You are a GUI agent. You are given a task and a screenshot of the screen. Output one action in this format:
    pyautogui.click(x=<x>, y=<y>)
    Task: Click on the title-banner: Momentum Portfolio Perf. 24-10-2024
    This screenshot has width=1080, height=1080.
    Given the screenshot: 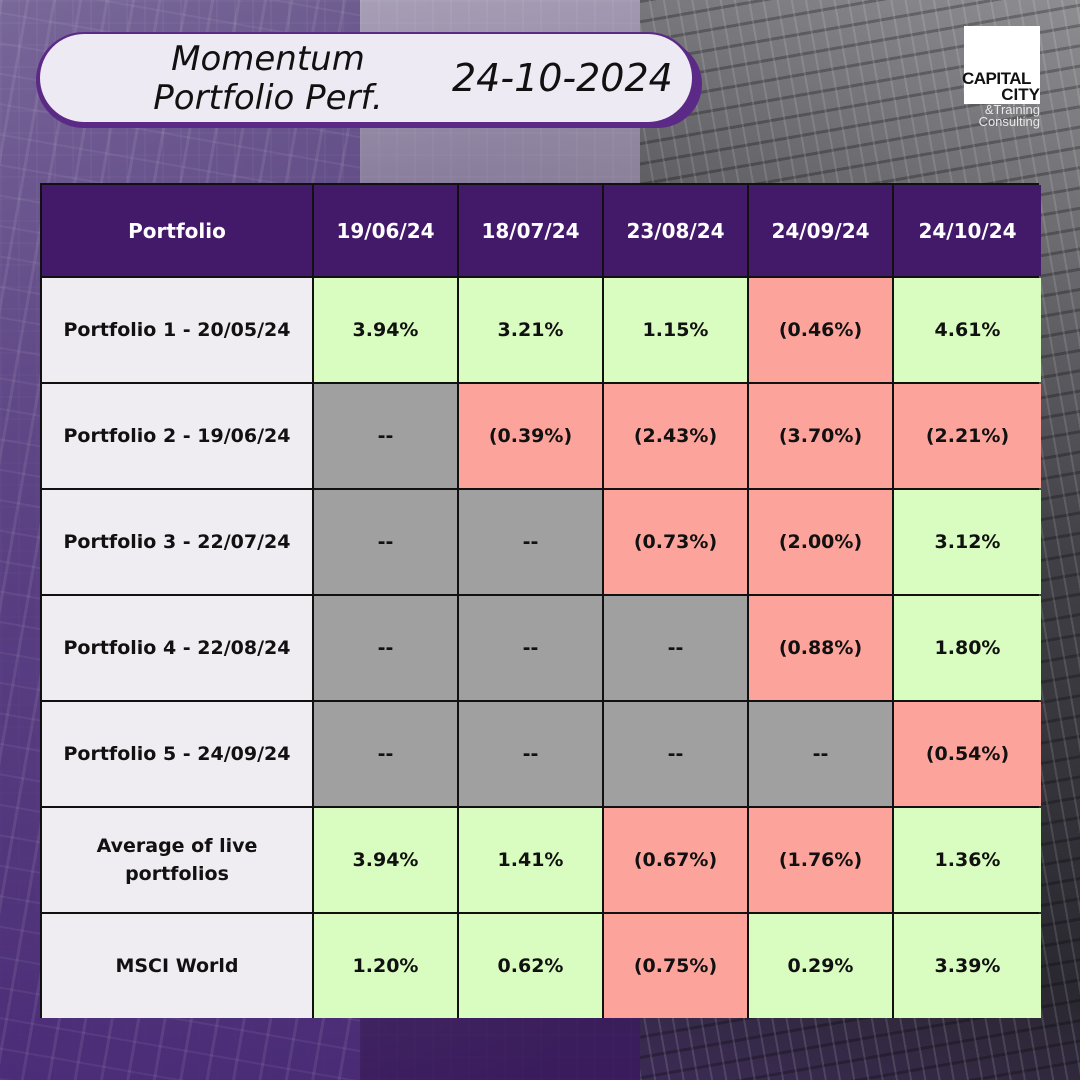 What is the action you would take?
    pyautogui.click(x=366, y=80)
    